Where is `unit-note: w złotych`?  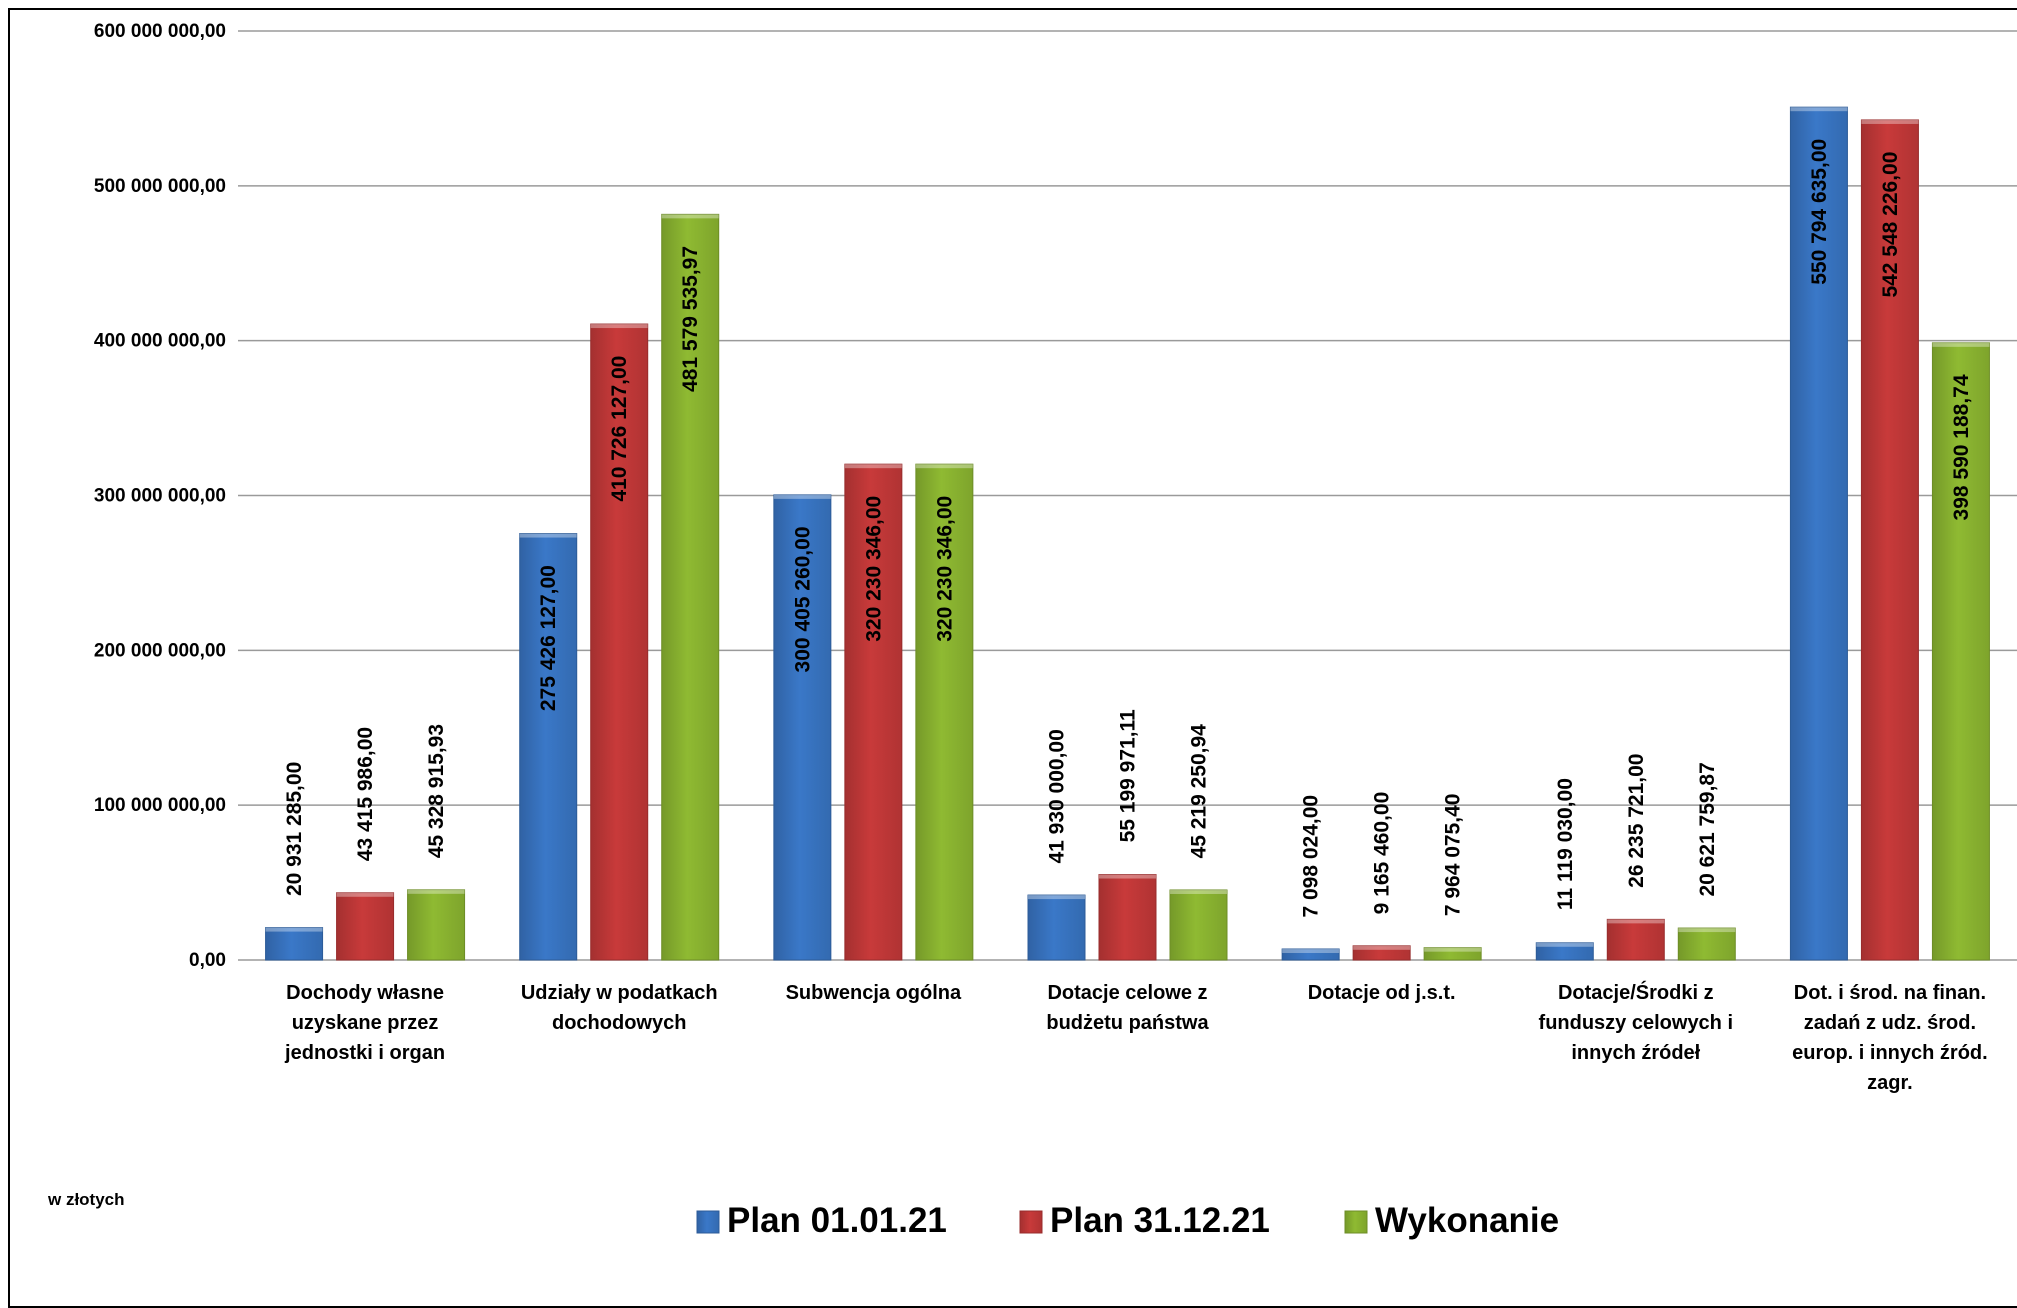
unit-note: w złotych is located at coordinates (86, 1199).